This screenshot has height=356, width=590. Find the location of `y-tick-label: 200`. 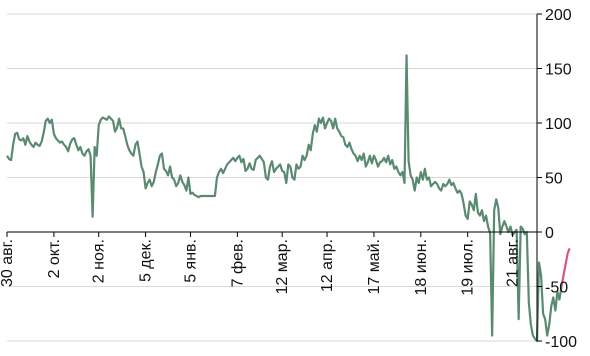

y-tick-label: 200 is located at coordinates (558, 15).